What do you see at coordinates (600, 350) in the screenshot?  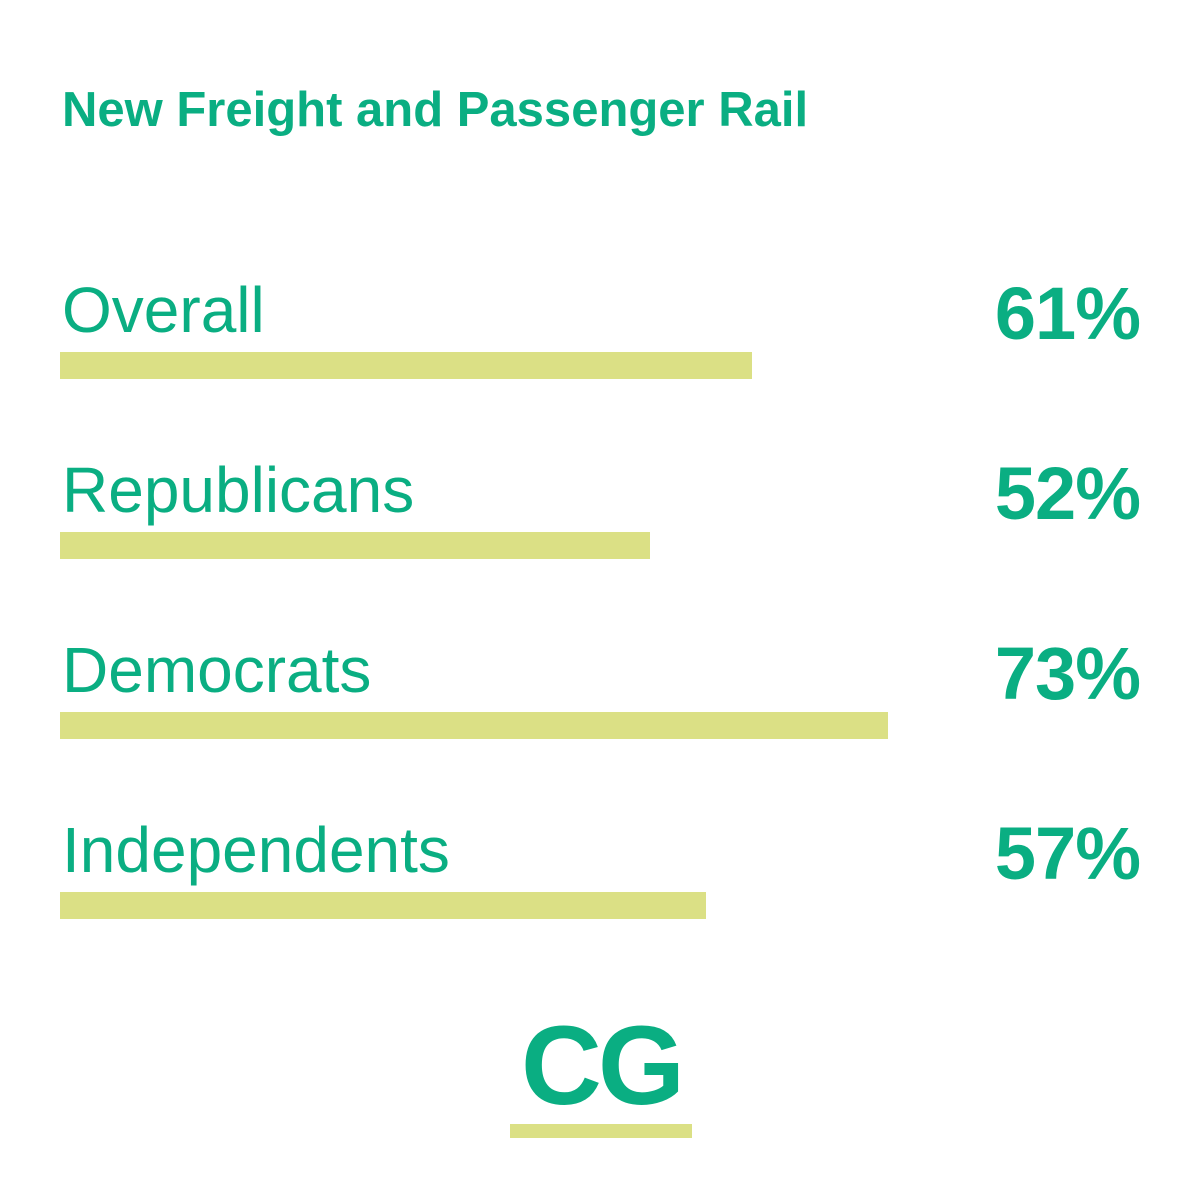 I see `chart-row: Overall 61%` at bounding box center [600, 350].